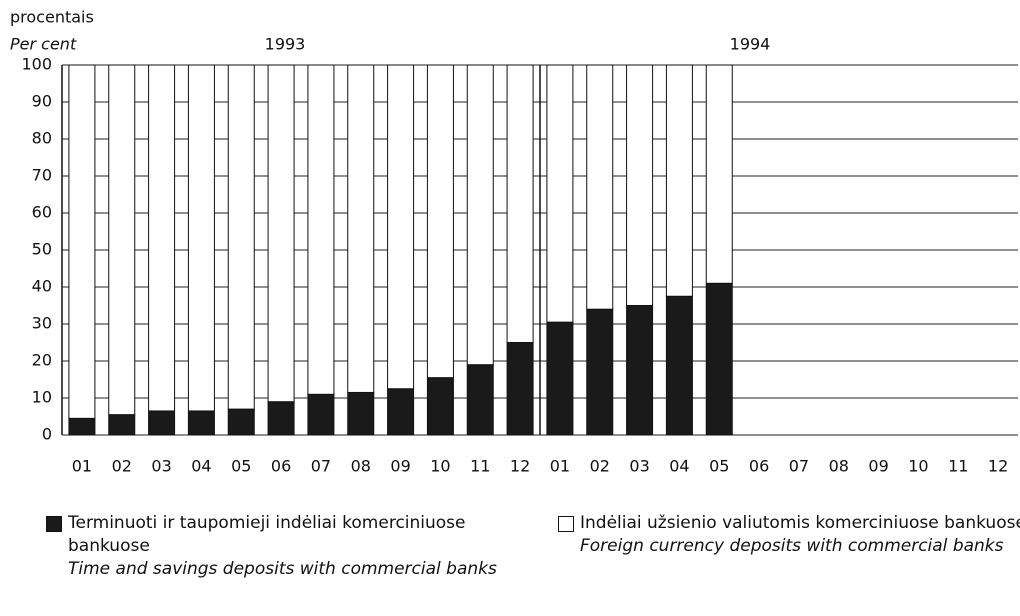  I want to click on y-tick-label: 30, so click(42, 323).